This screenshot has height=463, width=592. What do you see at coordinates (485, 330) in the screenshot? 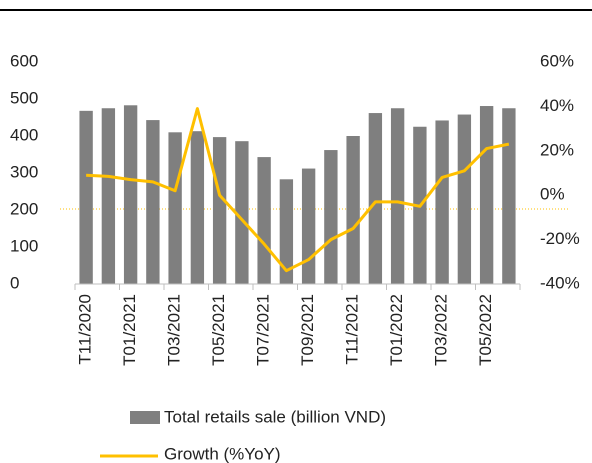
I see `x-tick-label: T05/2022` at bounding box center [485, 330].